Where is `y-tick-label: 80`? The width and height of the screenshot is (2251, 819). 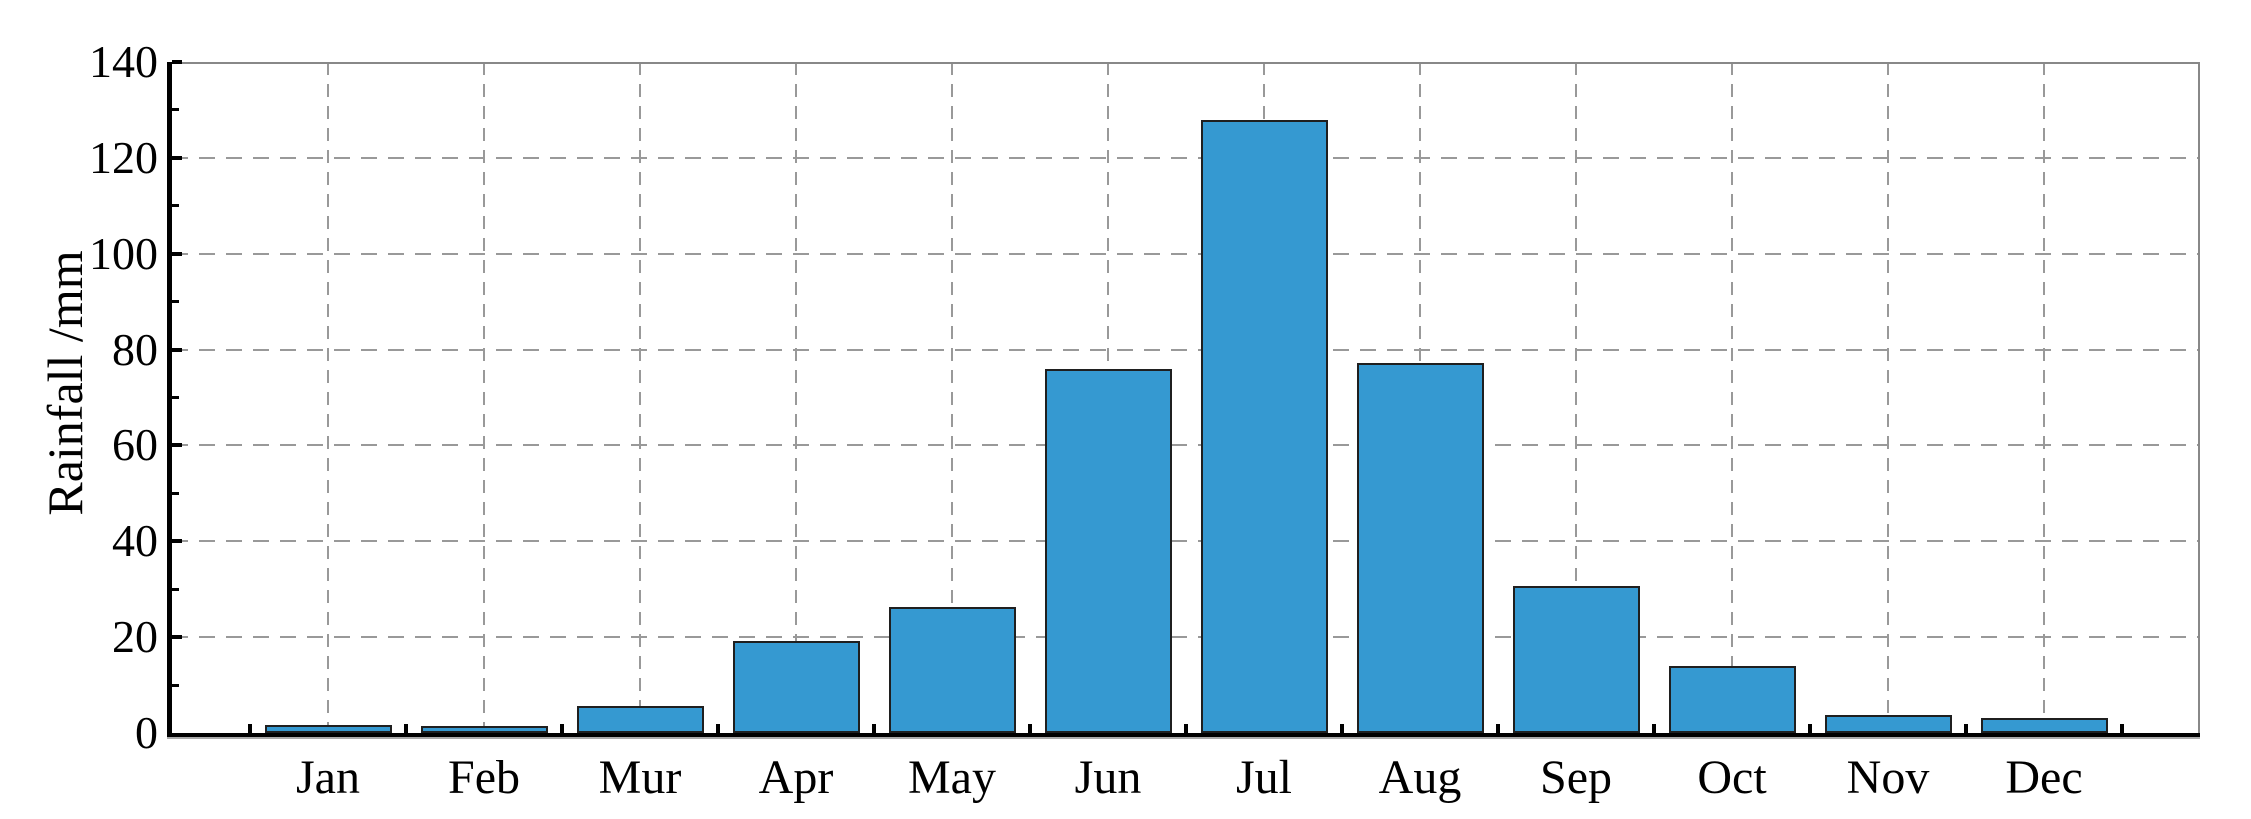 y-tick-label: 80 is located at coordinates (135, 349).